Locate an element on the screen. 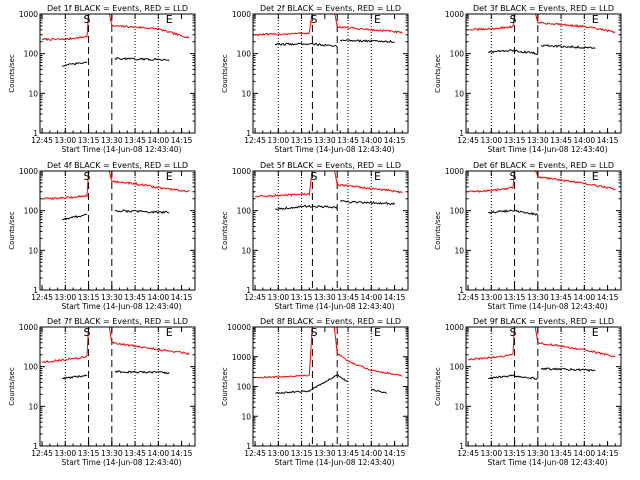  panel-title: Det 1f BLACK = Events, RED = LLD is located at coordinates (117, 8).